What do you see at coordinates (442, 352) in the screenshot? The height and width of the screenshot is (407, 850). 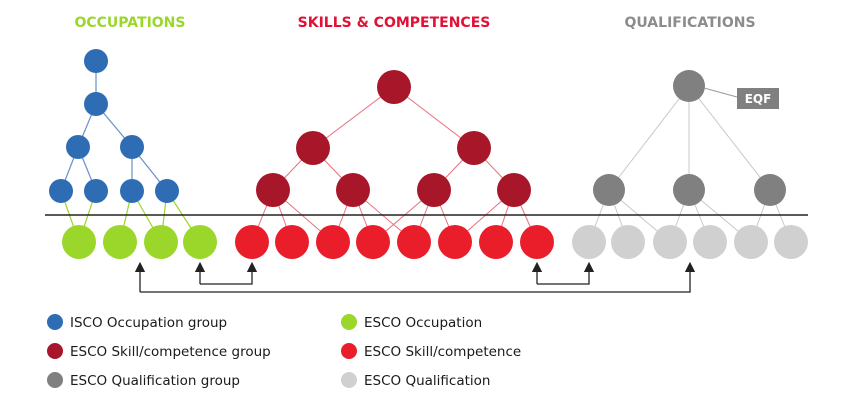 I see `legend-label: ESCO Skill/competence` at bounding box center [442, 352].